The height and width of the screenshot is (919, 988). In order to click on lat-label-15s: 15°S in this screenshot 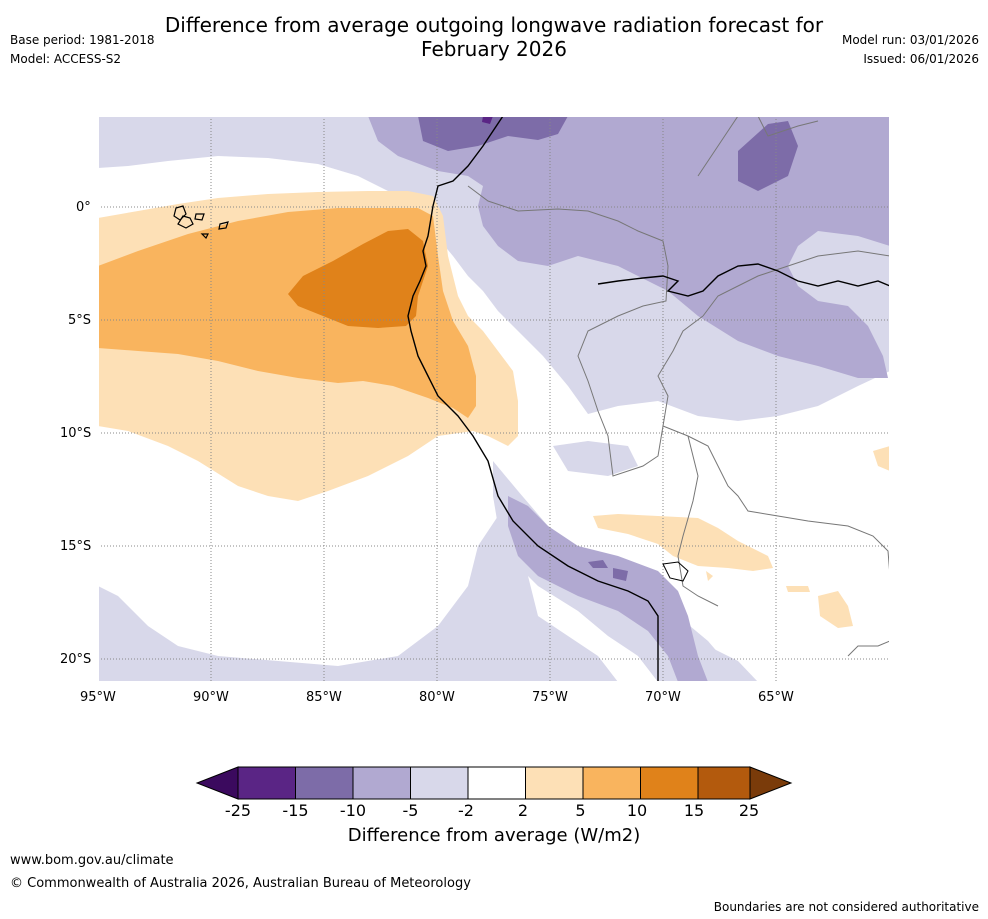, I will do `click(76, 546)`.